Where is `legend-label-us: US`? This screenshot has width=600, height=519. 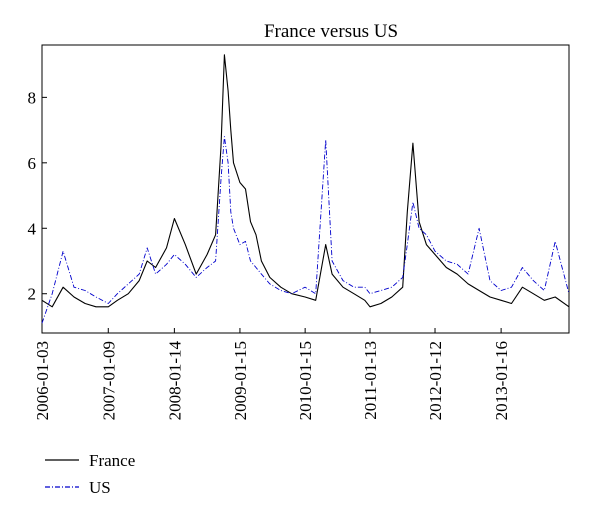 legend-label-us: US is located at coordinates (100, 487).